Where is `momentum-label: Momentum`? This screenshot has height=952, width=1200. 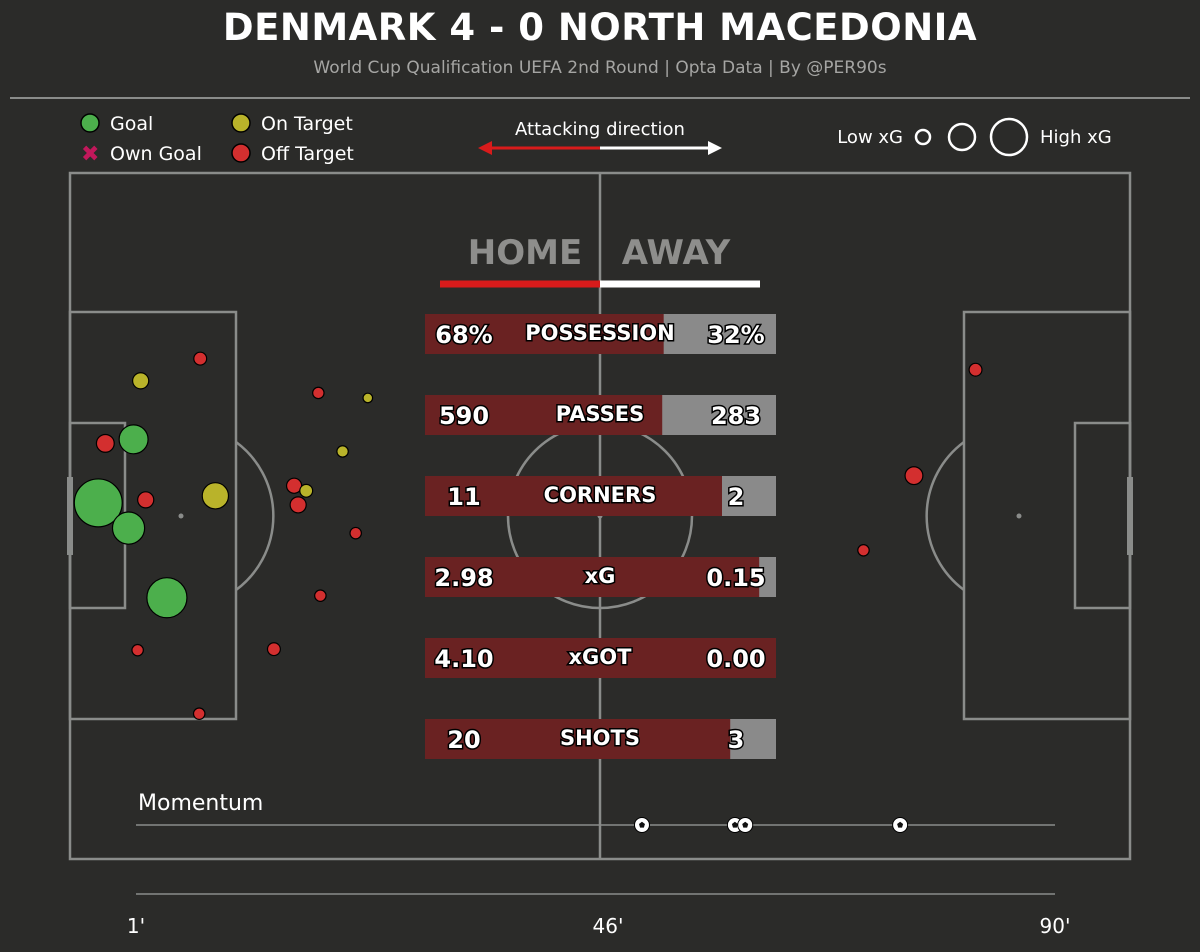 momentum-label: Momentum is located at coordinates (200, 803).